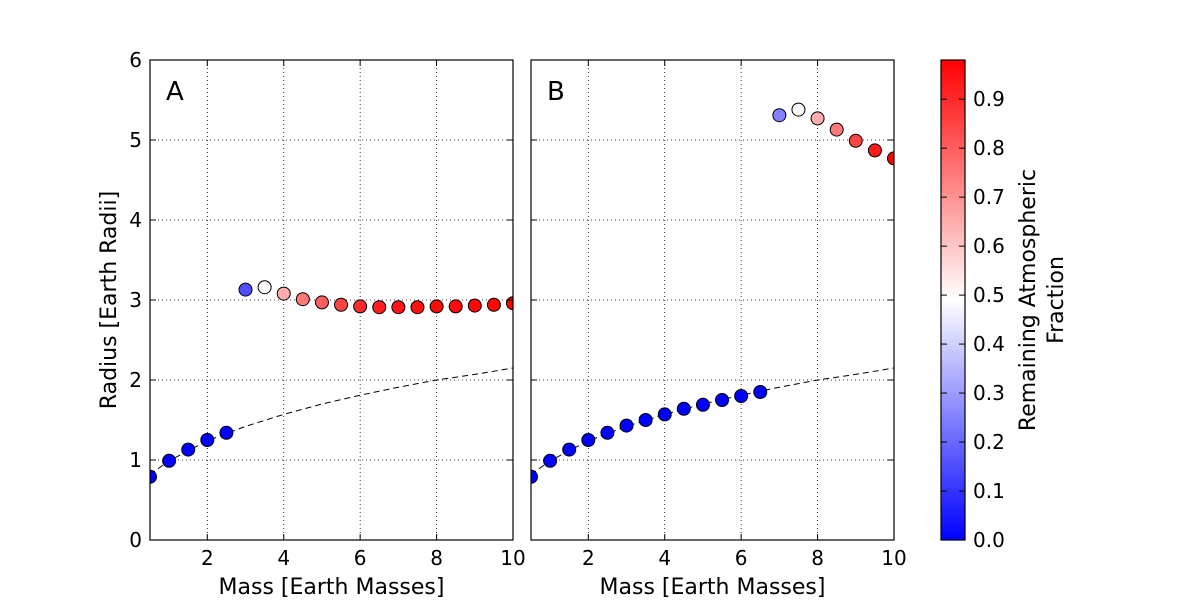 This screenshot has width=1200, height=604. What do you see at coordinates (1056, 300) in the screenshot?
I see `colorbar-label: Fraction` at bounding box center [1056, 300].